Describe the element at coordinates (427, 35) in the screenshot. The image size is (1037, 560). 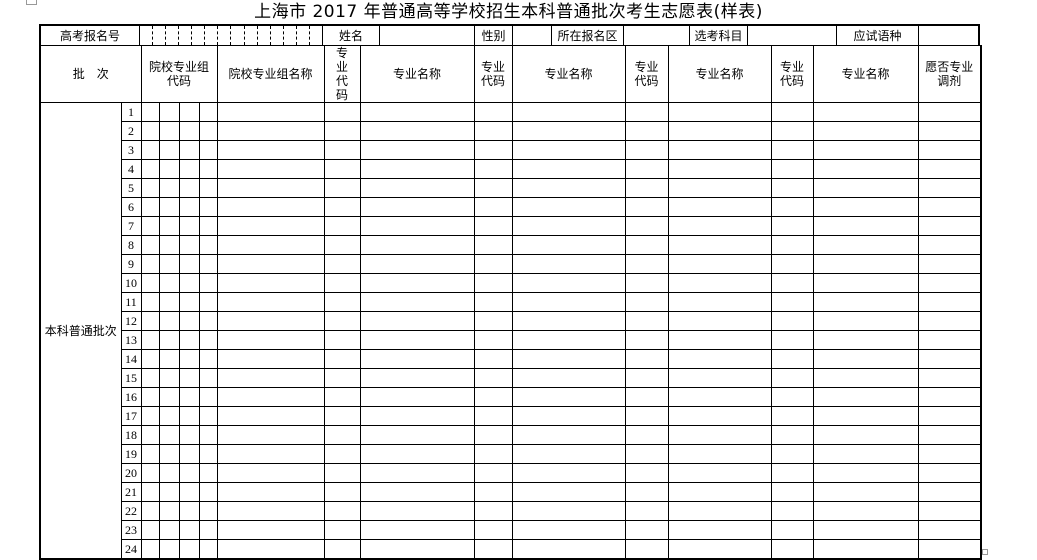
I see `name-field` at that location.